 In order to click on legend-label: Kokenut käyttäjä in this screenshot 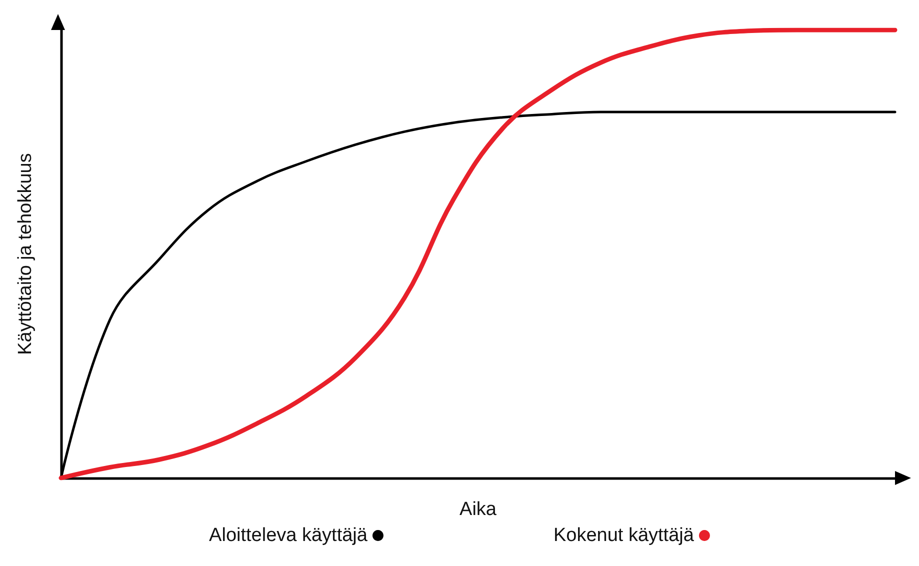, I will do `click(623, 535)`.